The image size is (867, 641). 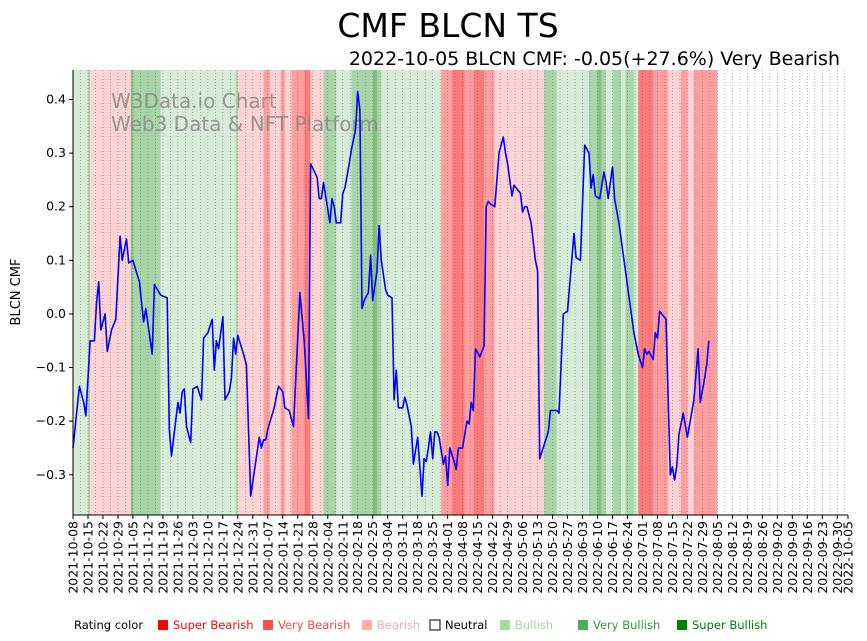 I want to click on x-tick-label: 2022-02-18, so click(x=357, y=557).